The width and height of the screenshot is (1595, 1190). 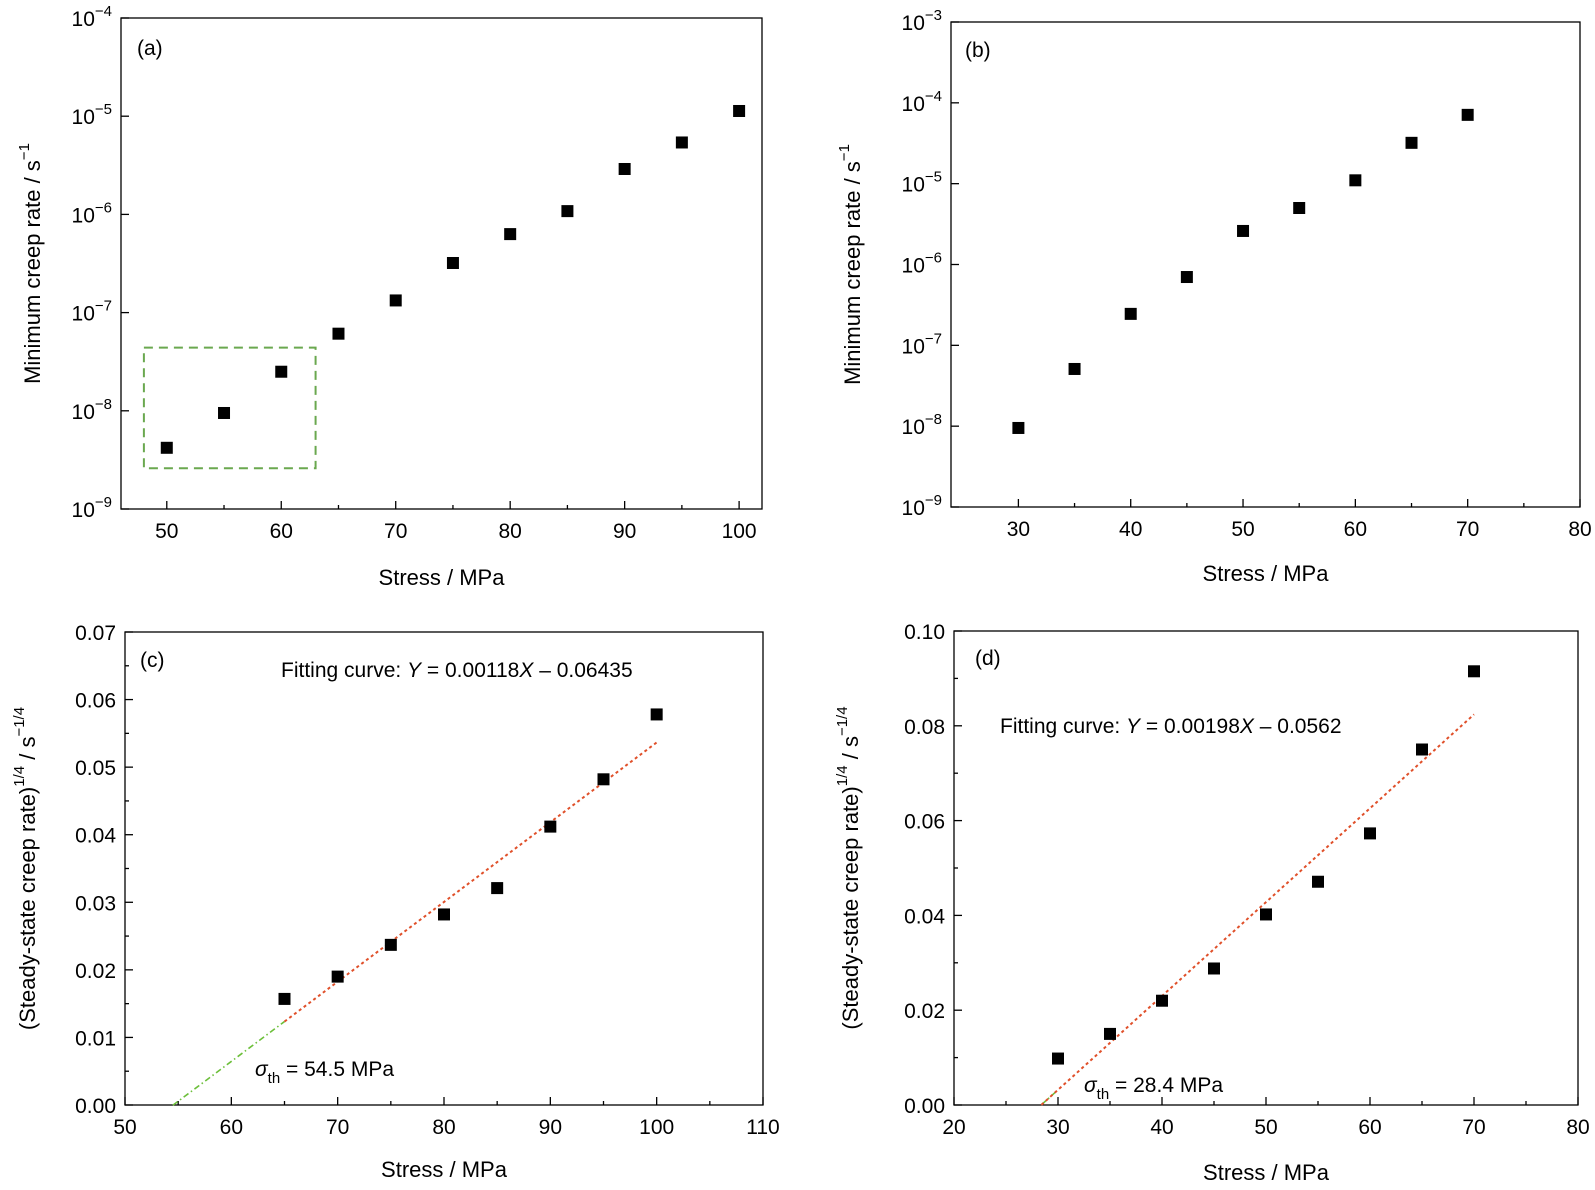 I want to click on x-tick-label: 110, so click(x=762, y=1127).